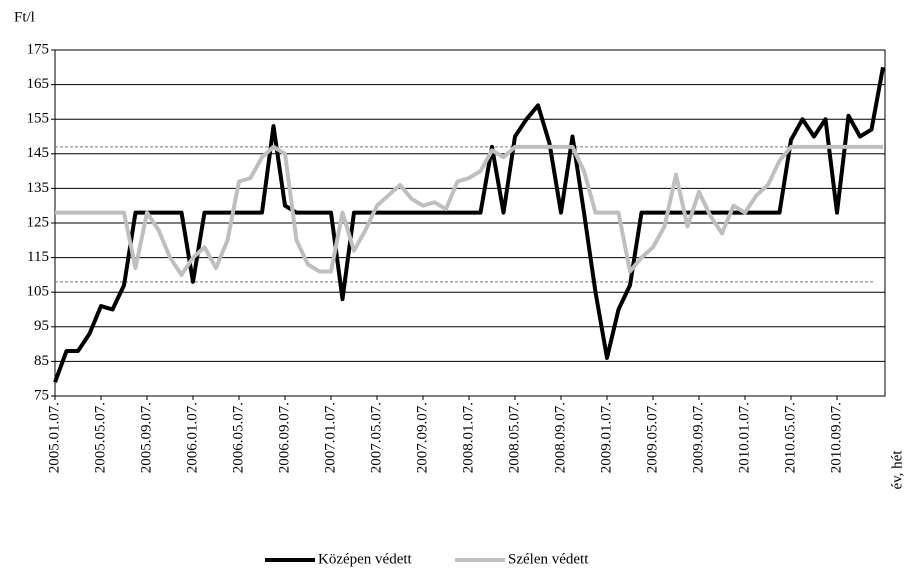 The image size is (905, 573). I want to click on x-tick-label: 2006.05.07., so click(238, 437).